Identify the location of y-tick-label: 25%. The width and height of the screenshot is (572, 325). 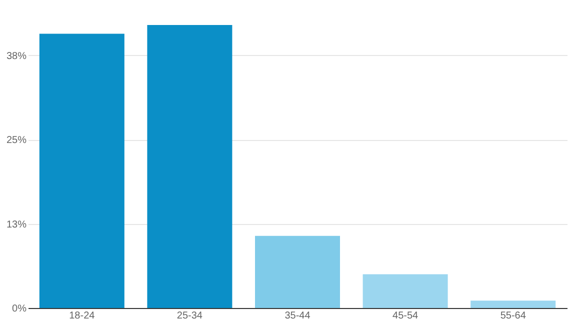
(16, 140).